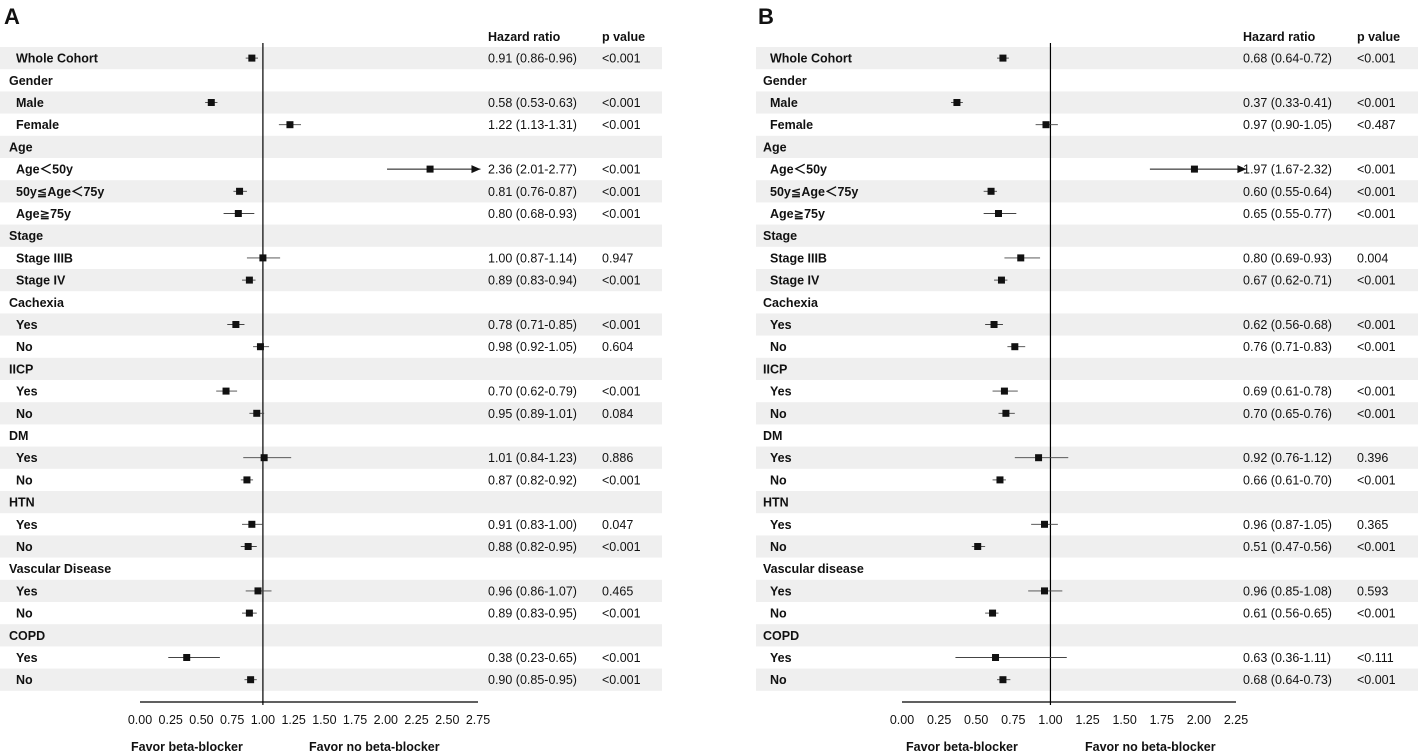 This screenshot has height=754, width=1418. I want to click on panel-a-row-label: 50y≦Age＜75y, so click(60, 192).